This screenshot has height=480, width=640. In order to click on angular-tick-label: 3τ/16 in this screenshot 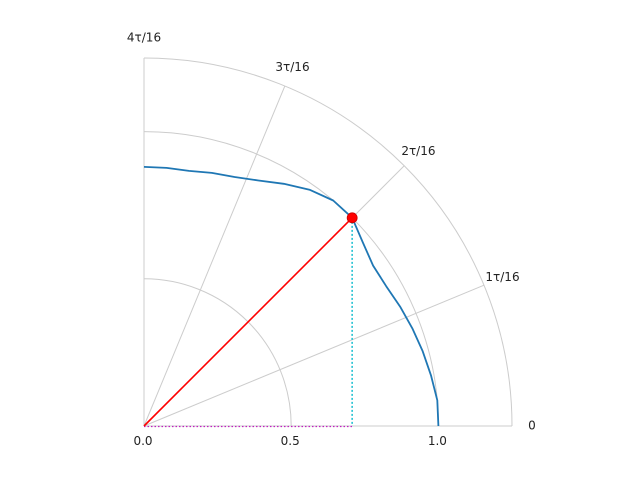, I will do `click(292, 67)`.